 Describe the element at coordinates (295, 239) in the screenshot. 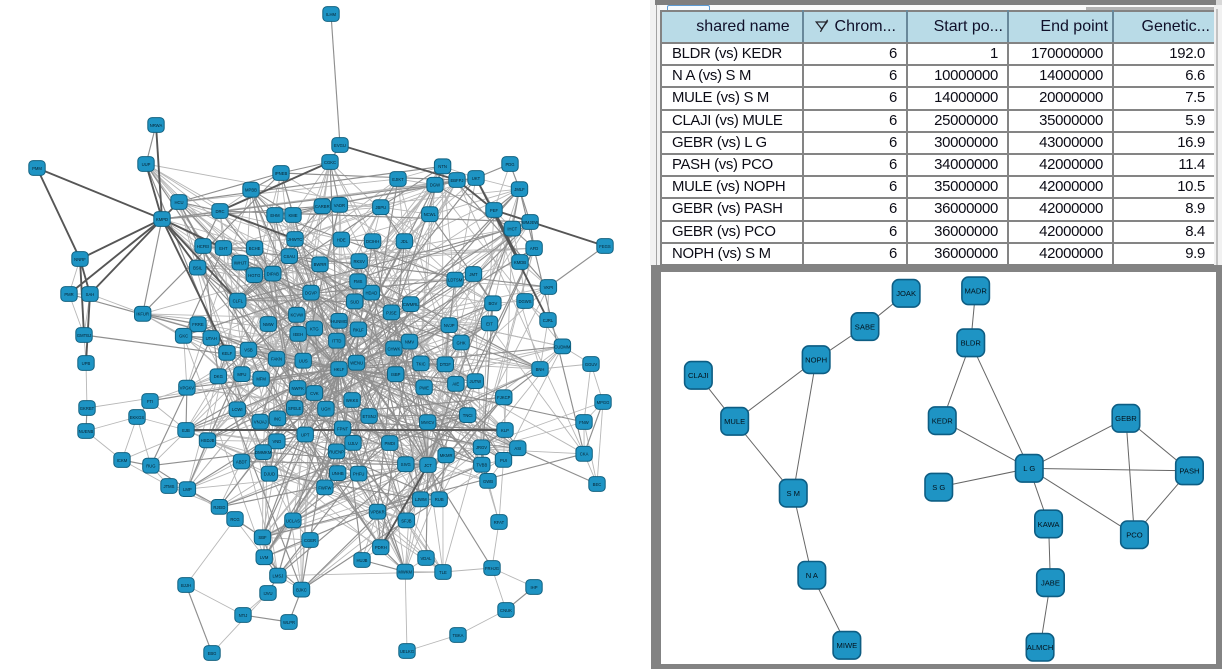

I see `svg-text: JHWTC` at that location.